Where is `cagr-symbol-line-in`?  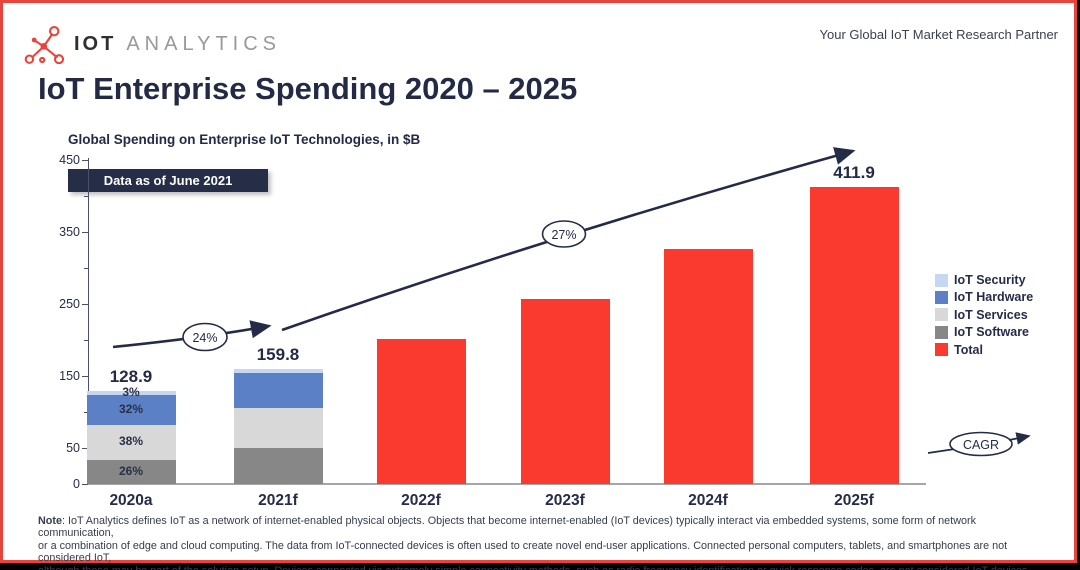
cagr-symbol-line-in is located at coordinates (941, 451).